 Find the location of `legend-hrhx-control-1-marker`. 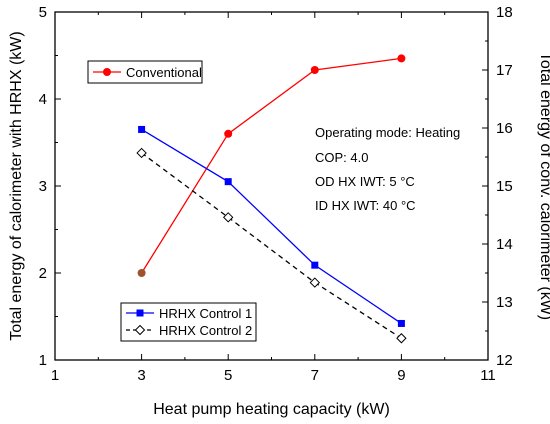

legend-hrhx-control-1-marker is located at coordinates (140, 313).